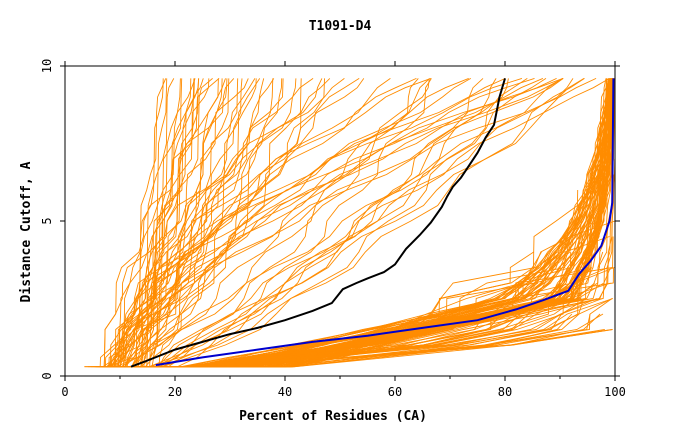 The image size is (680, 445). What do you see at coordinates (615, 392) in the screenshot?
I see `x-tick-label: 100` at bounding box center [615, 392].